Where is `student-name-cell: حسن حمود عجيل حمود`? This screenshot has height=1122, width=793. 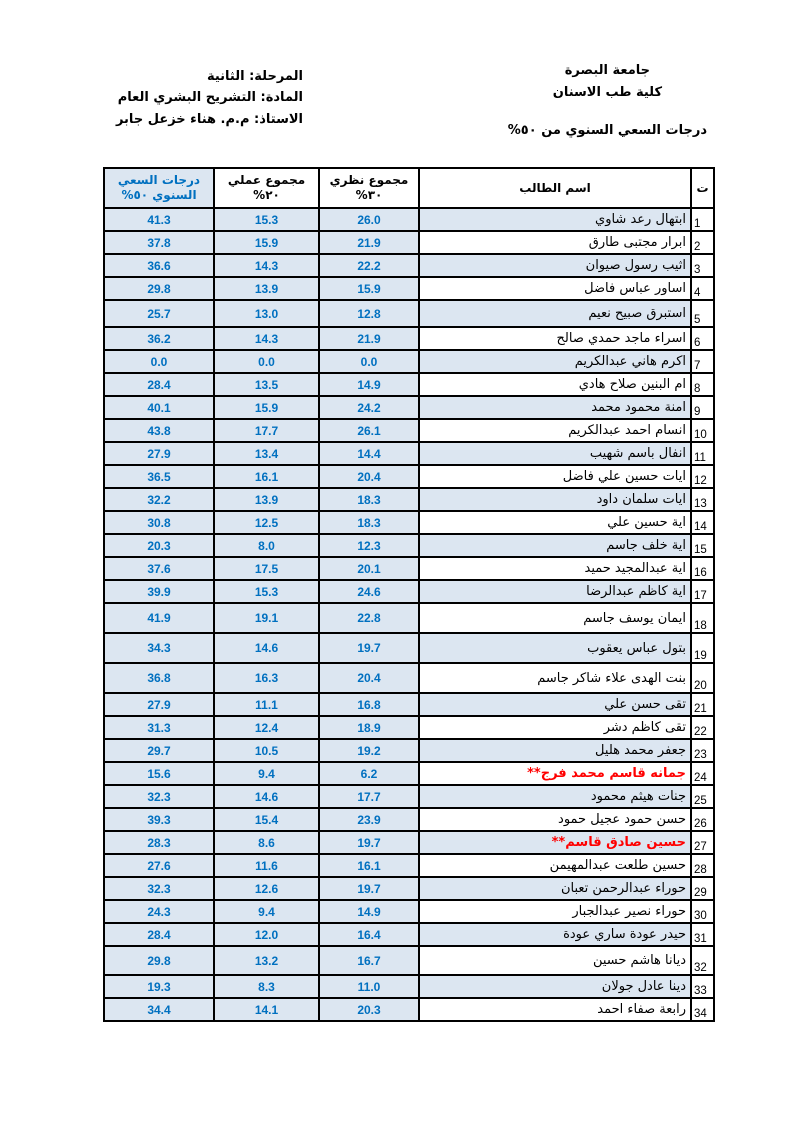 student-name-cell: حسن حمود عجيل حمود is located at coordinates (555, 819).